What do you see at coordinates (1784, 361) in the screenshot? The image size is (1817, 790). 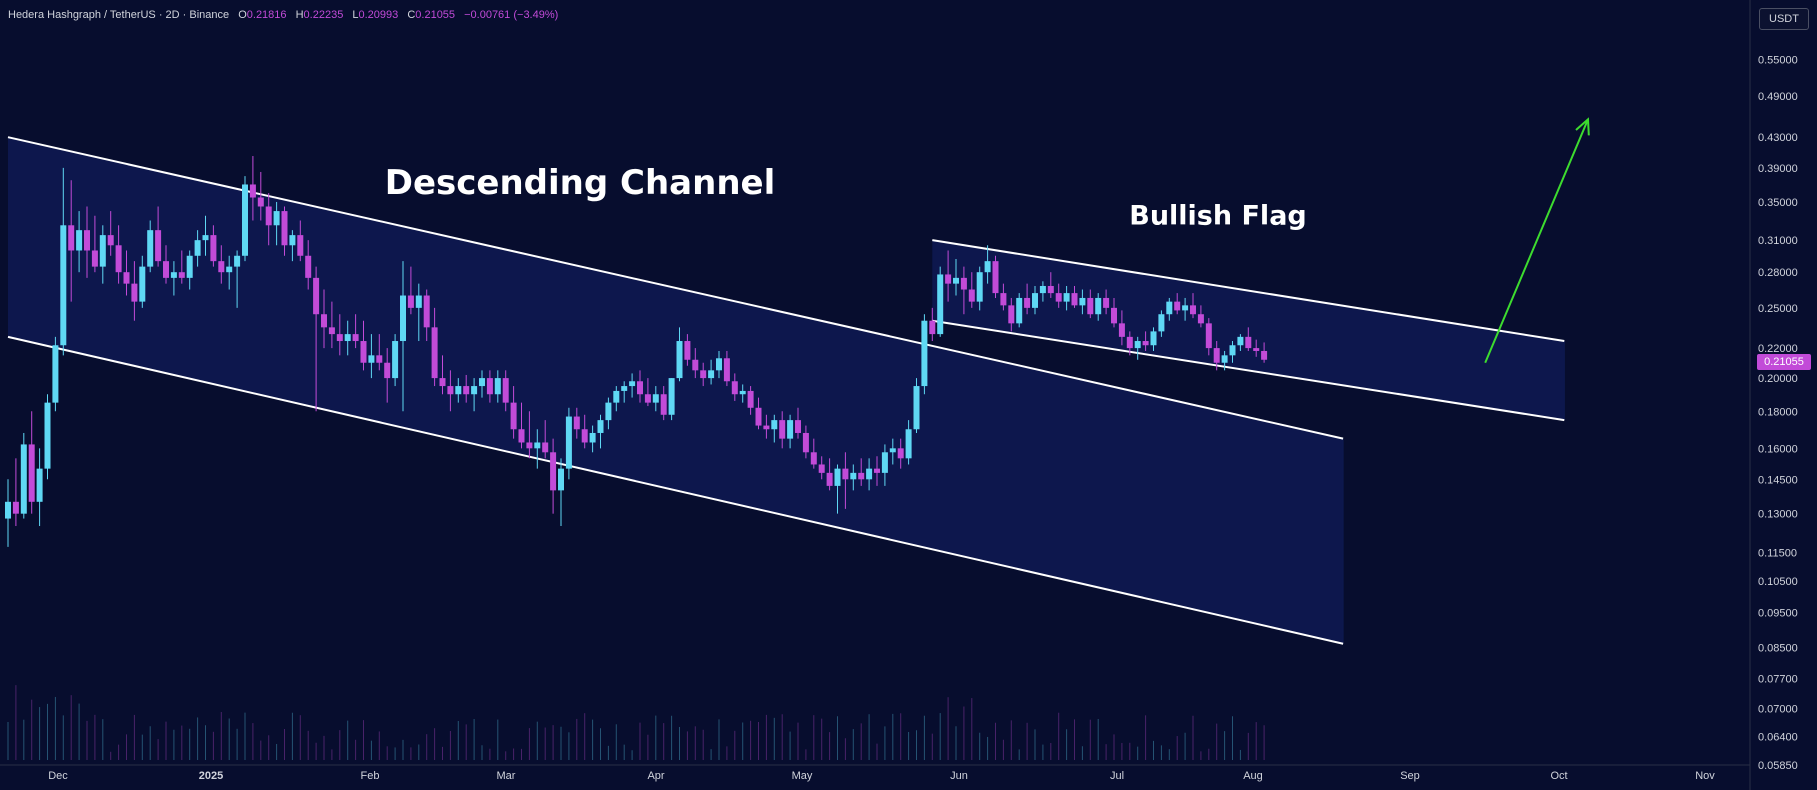 I see `last-price-tag: 0.21055` at bounding box center [1784, 361].